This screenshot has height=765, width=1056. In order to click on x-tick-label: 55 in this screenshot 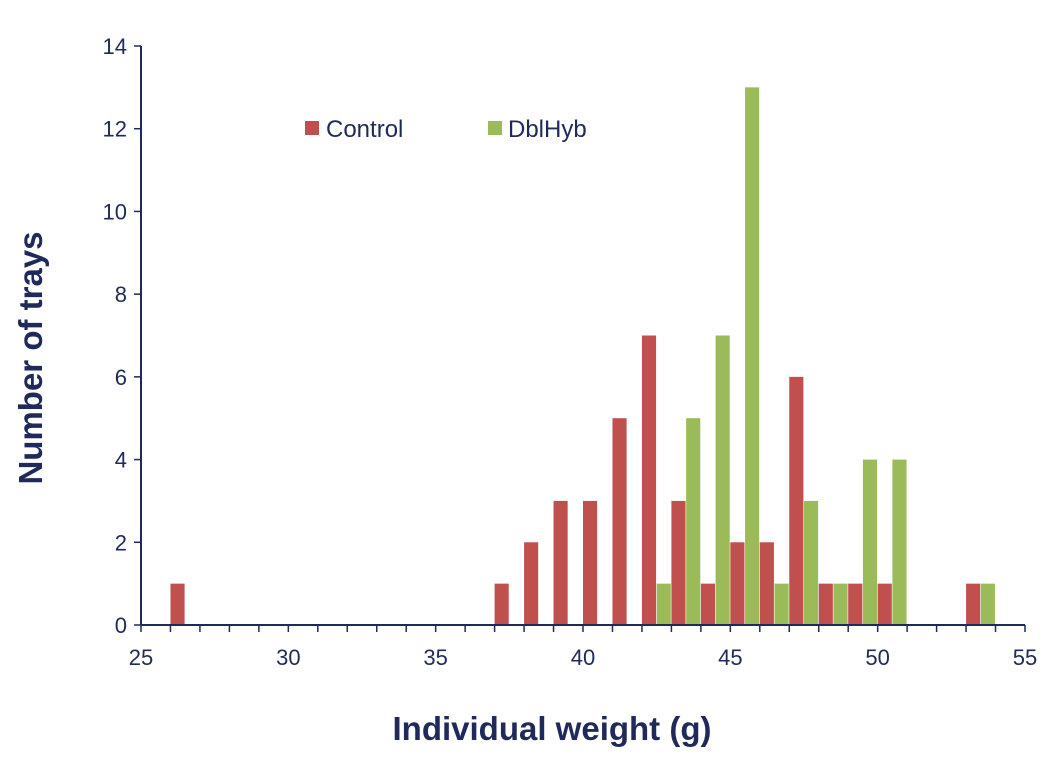, I will do `click(1025, 657)`.